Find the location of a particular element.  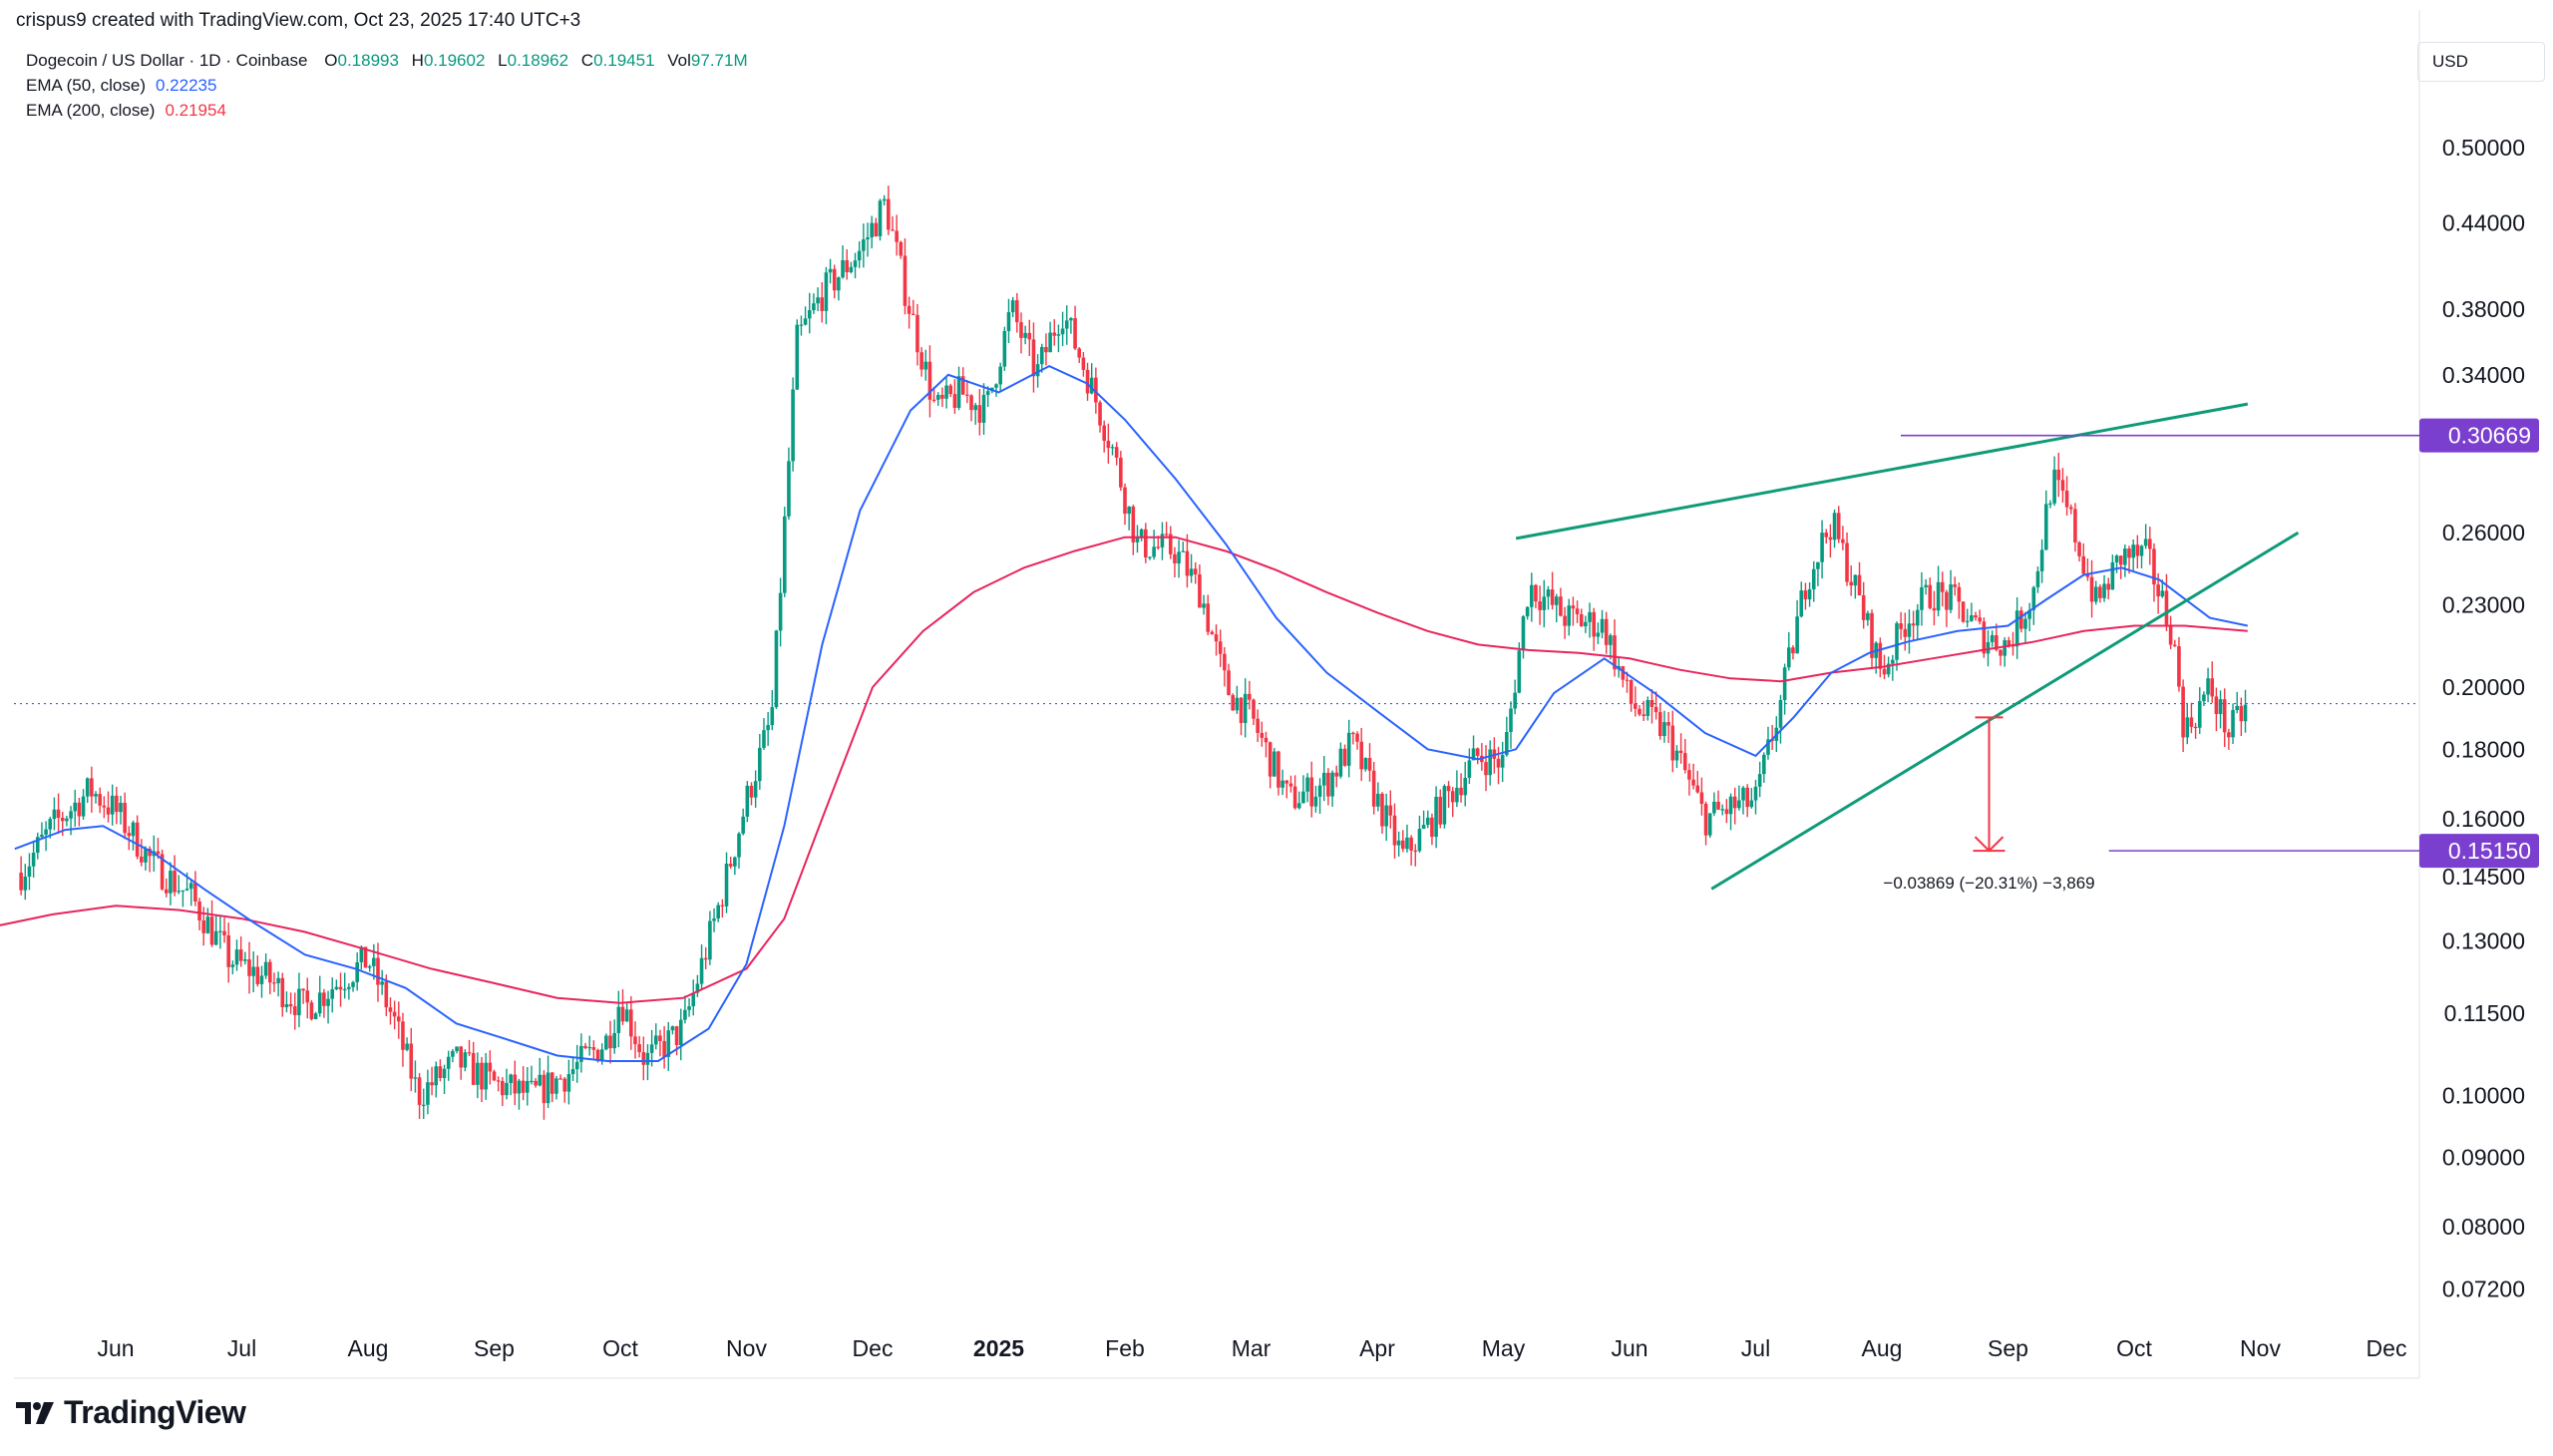

ema50-legend-row: EMA (50, close) 0.22235 is located at coordinates (387, 85).